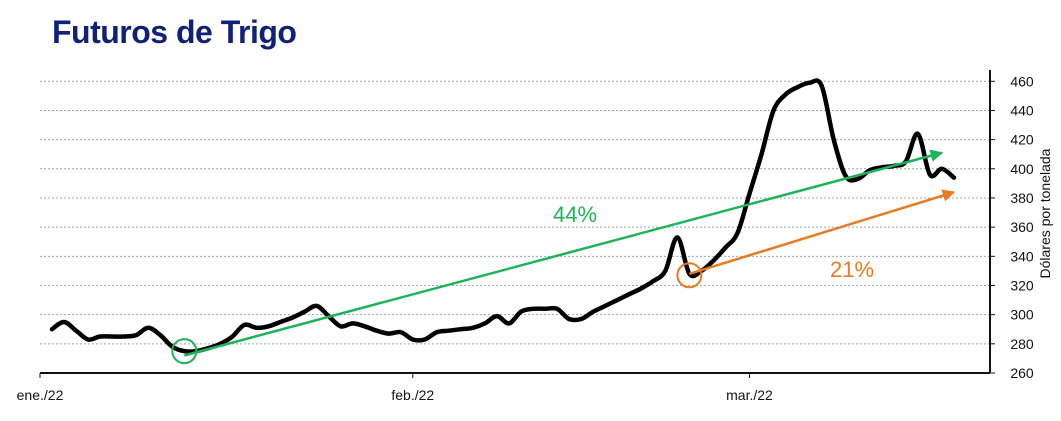 The height and width of the screenshot is (421, 1061). I want to click on percent-change-label: 21%, so click(852, 269).